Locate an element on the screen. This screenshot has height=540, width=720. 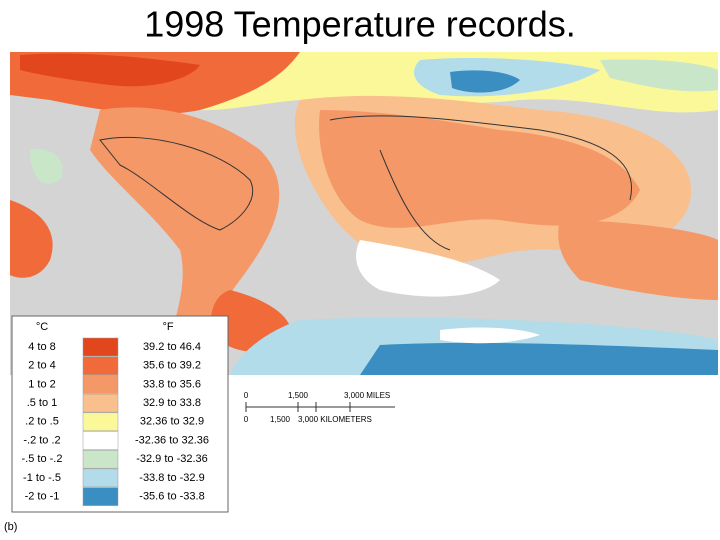
legend-celsius: 1 to 2 is located at coordinates (42, 384).